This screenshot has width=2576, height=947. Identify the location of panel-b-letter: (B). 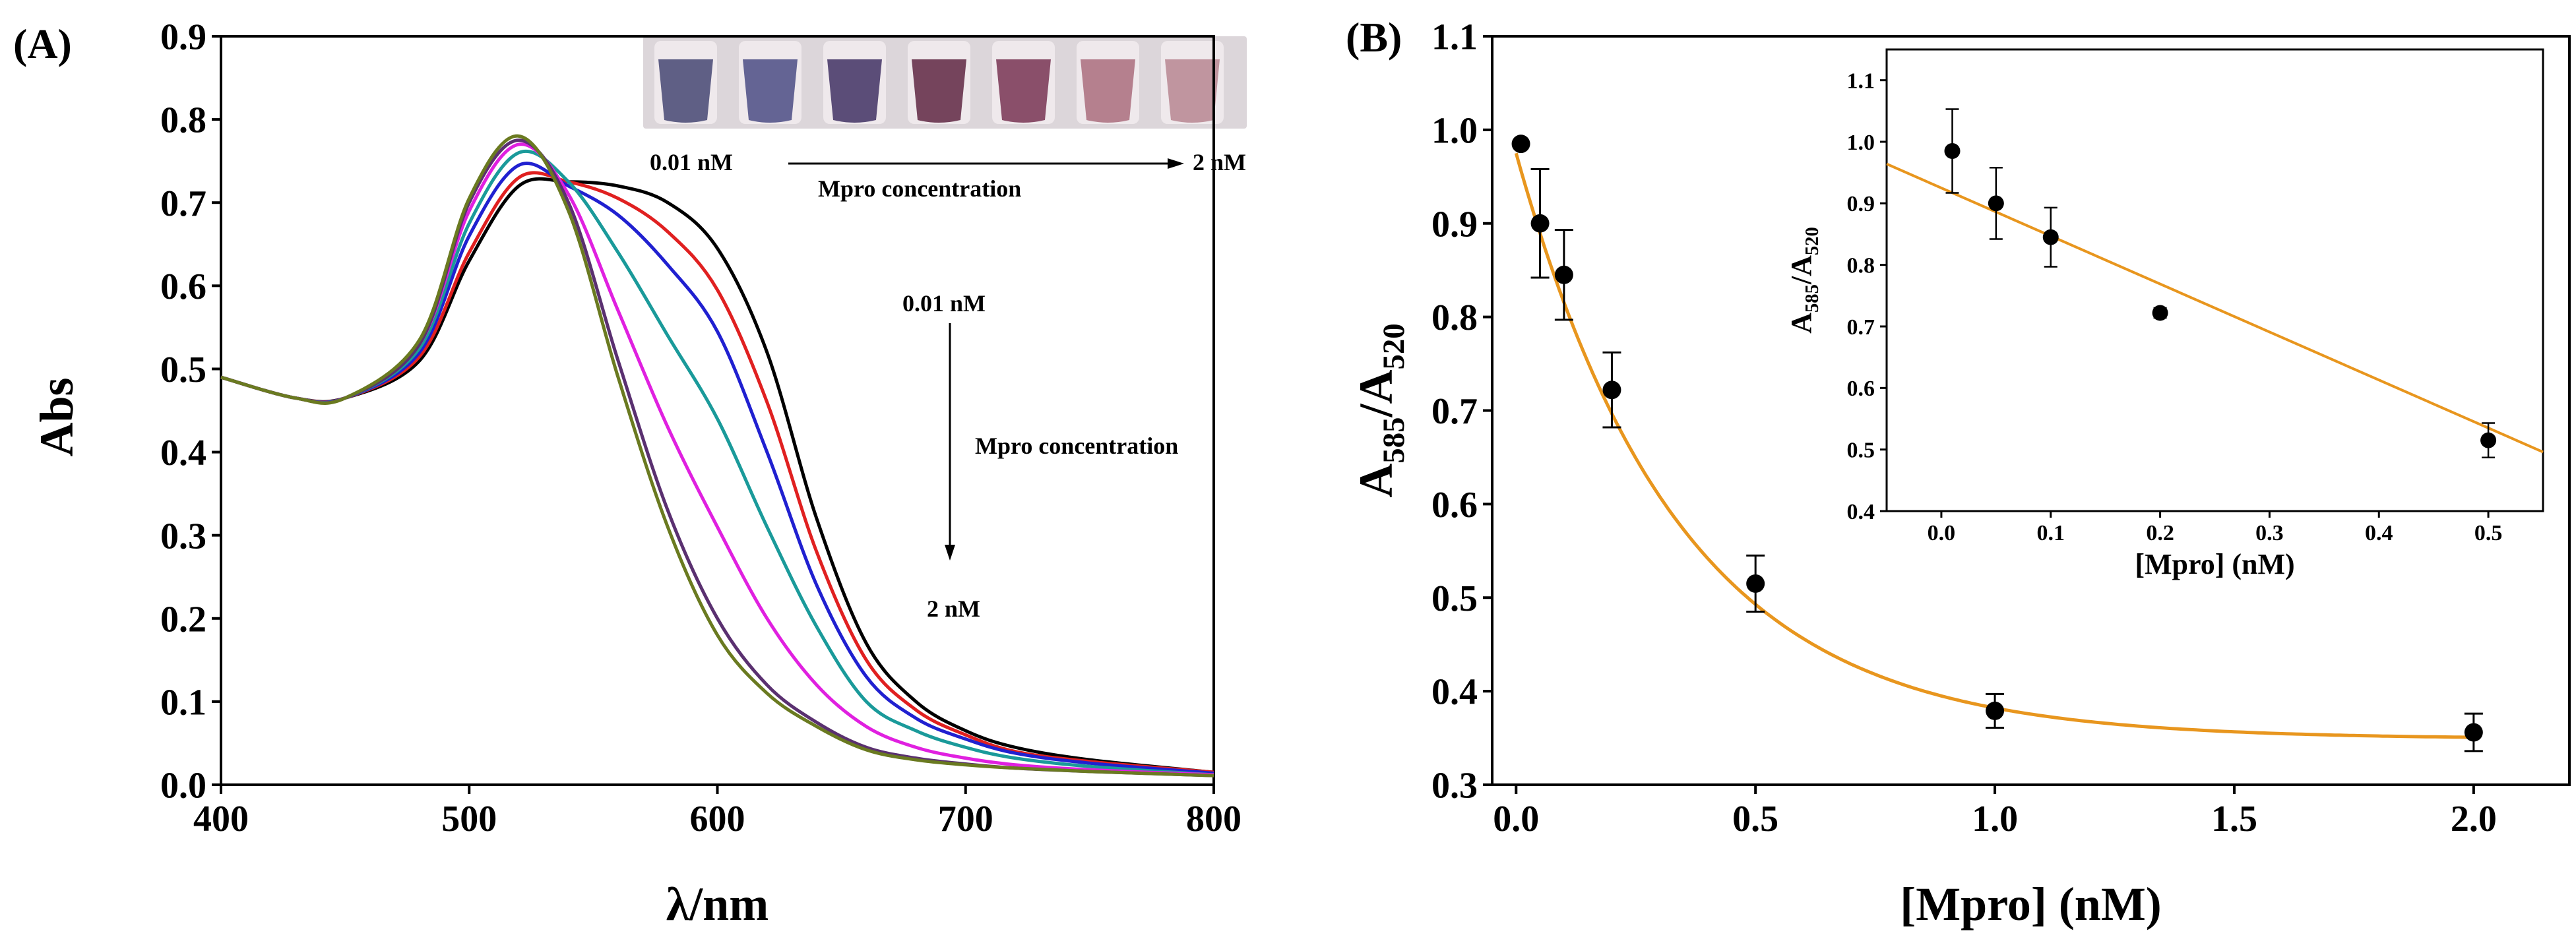
(1374, 38).